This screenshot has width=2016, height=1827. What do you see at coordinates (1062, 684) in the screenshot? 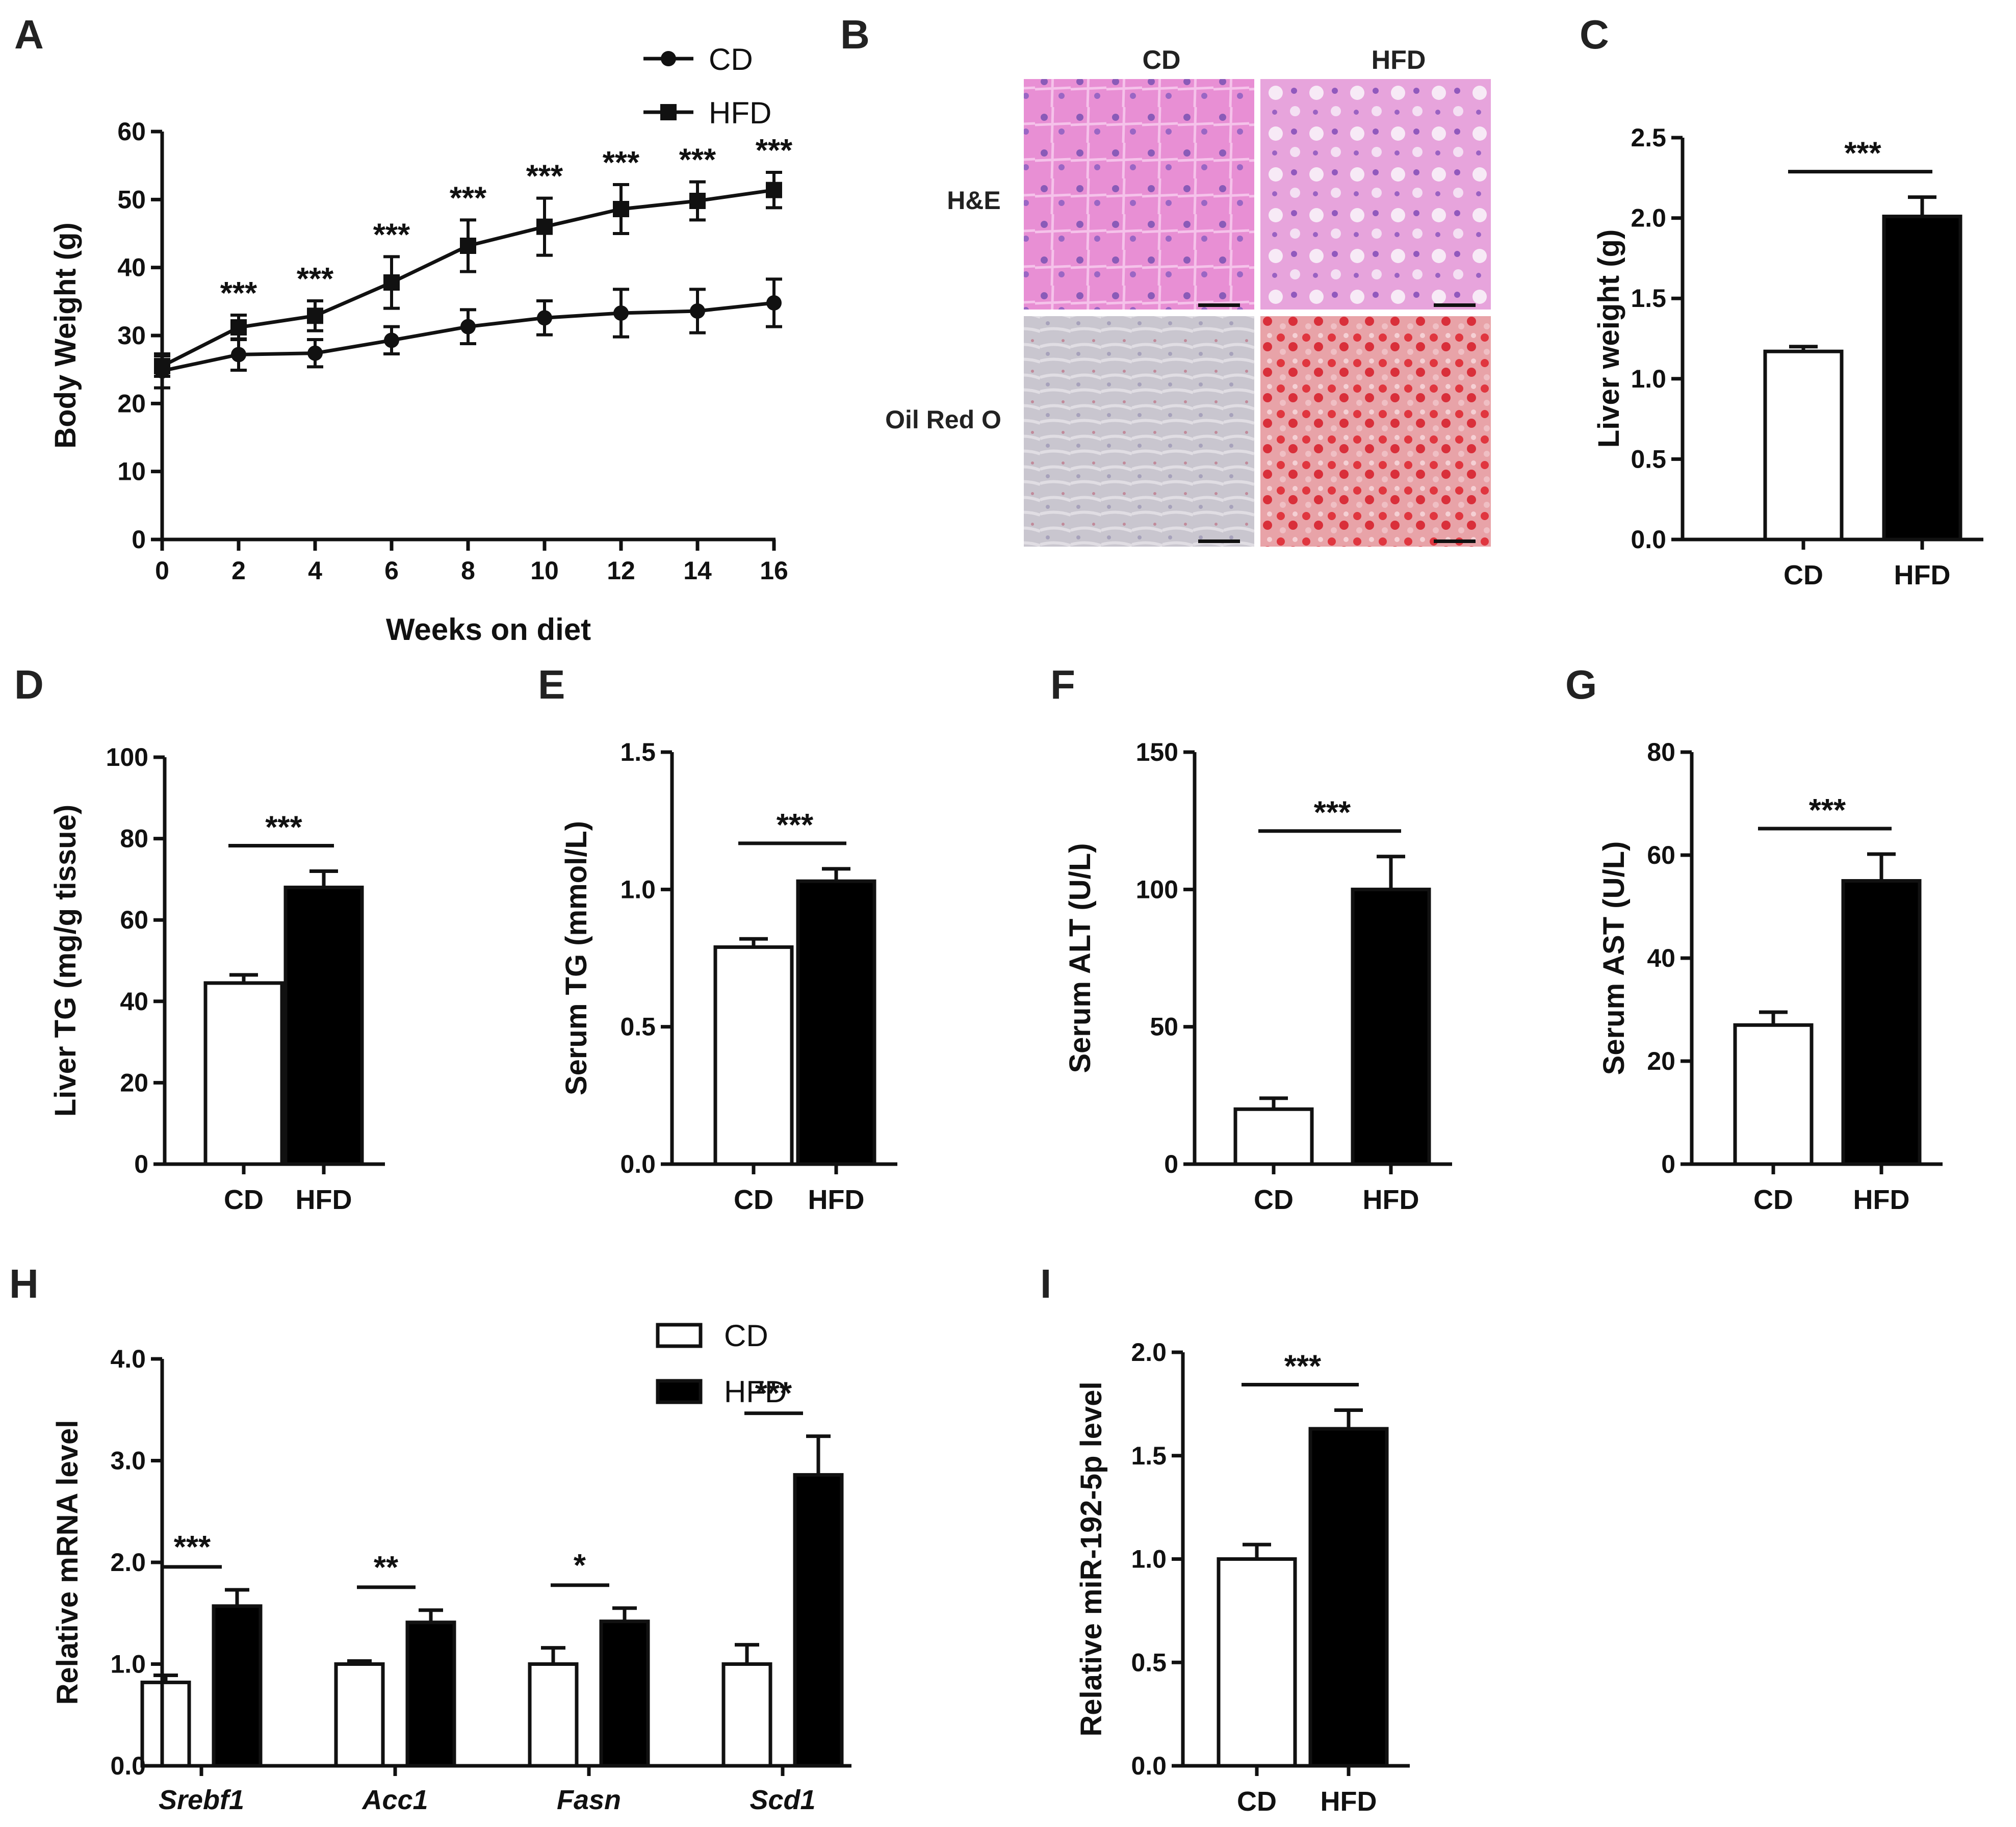
I see `panel-letter-f: F` at bounding box center [1062, 684].